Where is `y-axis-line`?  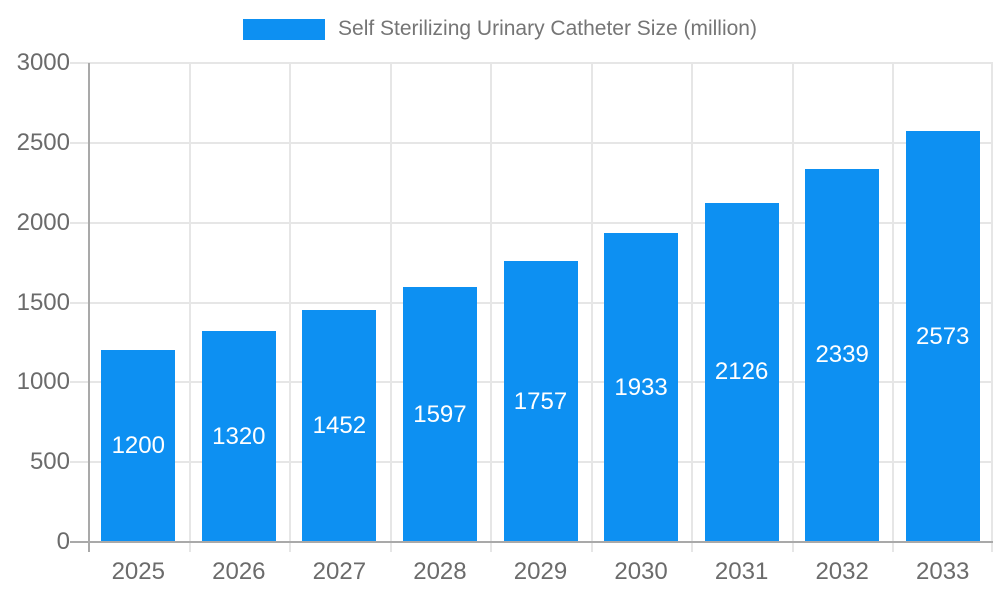 y-axis-line is located at coordinates (89, 307).